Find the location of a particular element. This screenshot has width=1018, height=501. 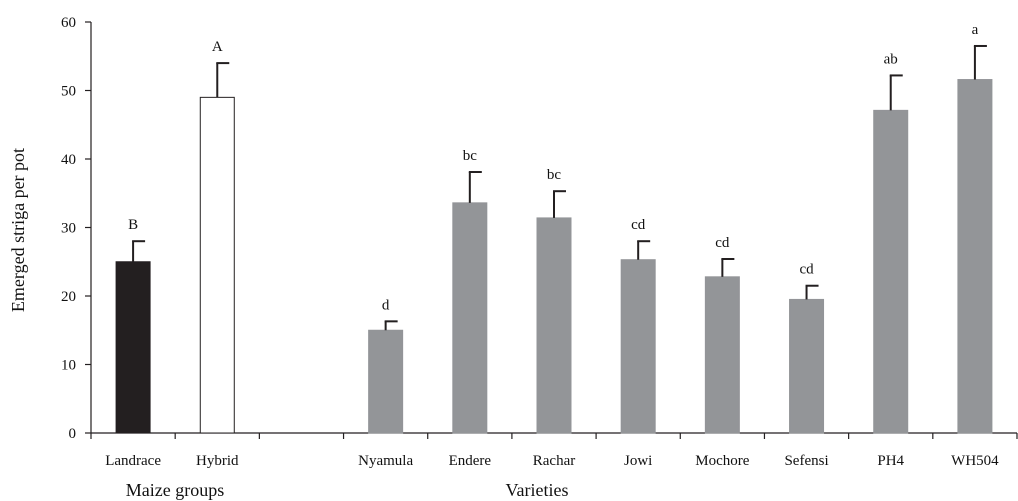

y-axis-title: Emerged striga per pot is located at coordinates (18, 230).